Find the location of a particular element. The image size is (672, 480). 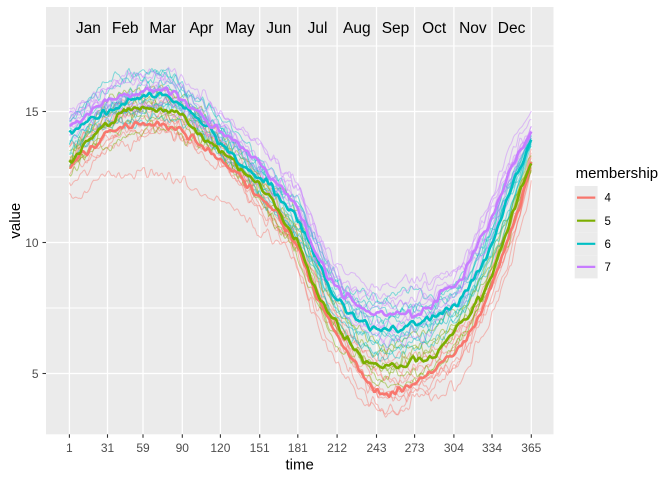

svg-text: 181 is located at coordinates (298, 448).